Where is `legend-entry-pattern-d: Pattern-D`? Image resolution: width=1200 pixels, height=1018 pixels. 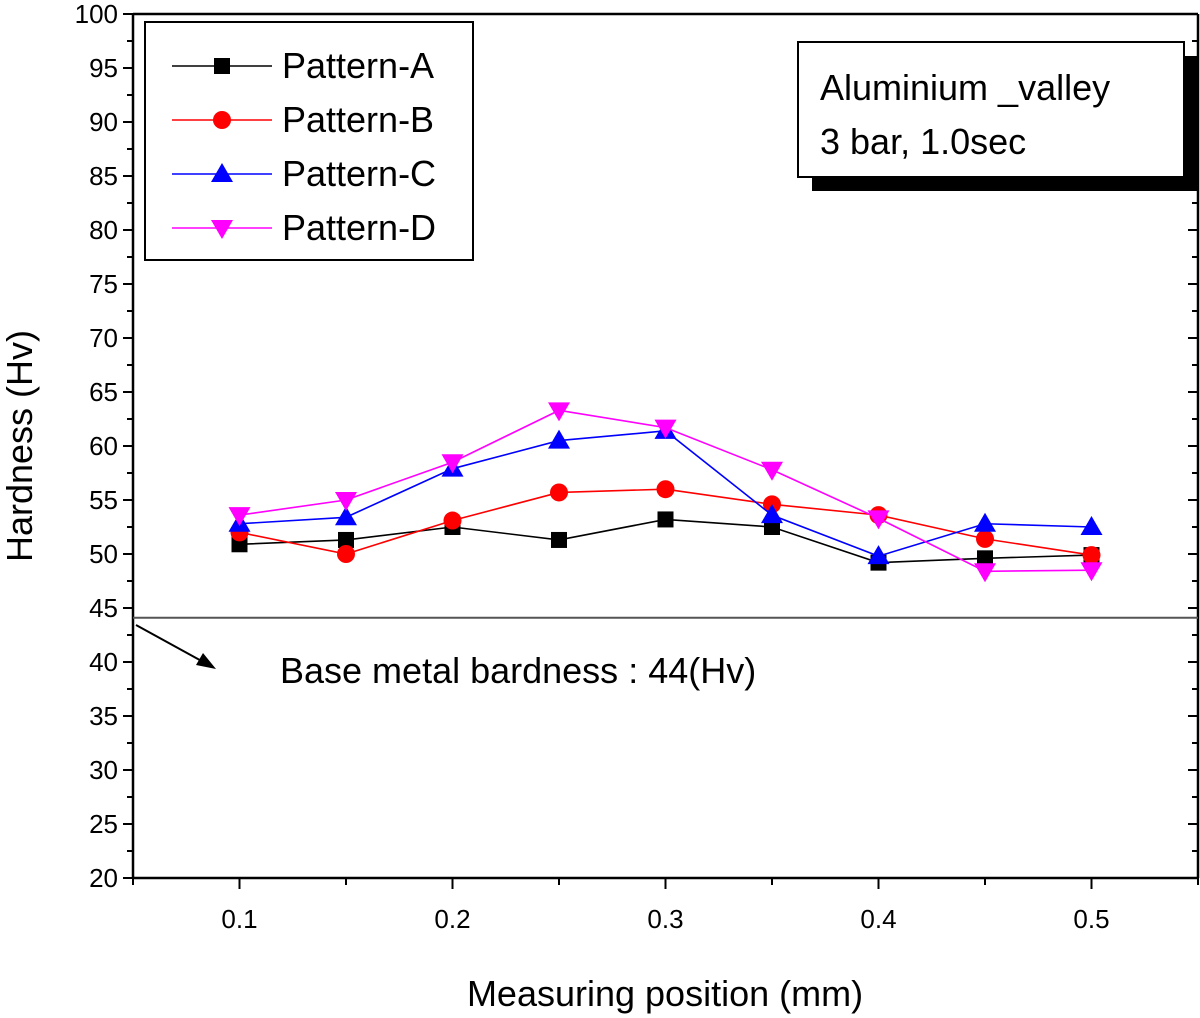 legend-entry-pattern-d: Pattern-D is located at coordinates (304, 227).